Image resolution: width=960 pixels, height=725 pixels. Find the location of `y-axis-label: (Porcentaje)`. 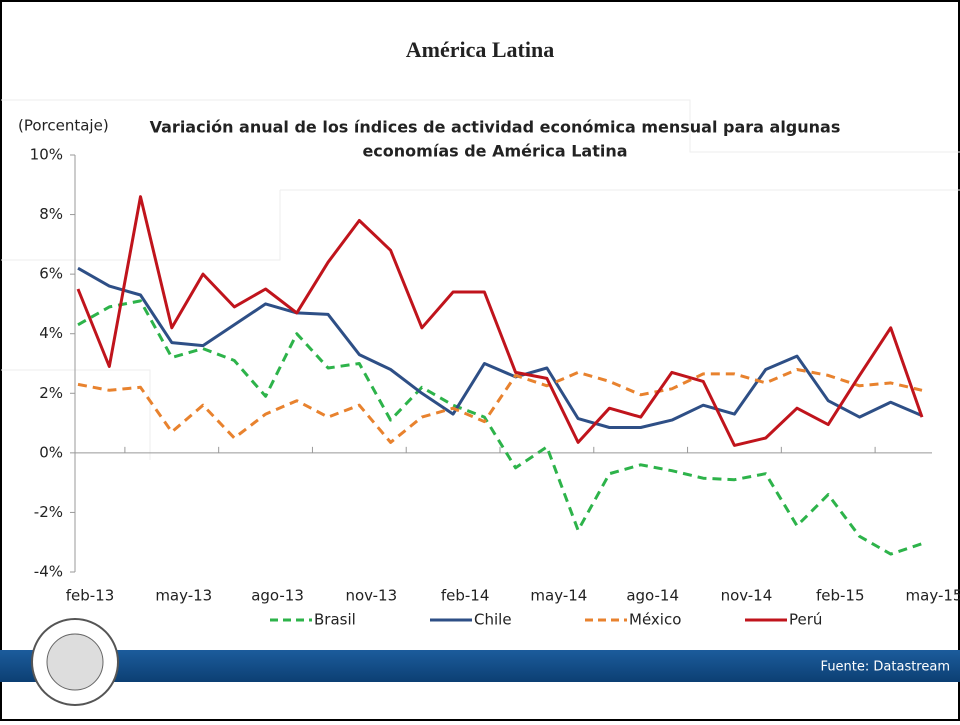

y-axis-label: (Porcentaje) is located at coordinates (63, 126).